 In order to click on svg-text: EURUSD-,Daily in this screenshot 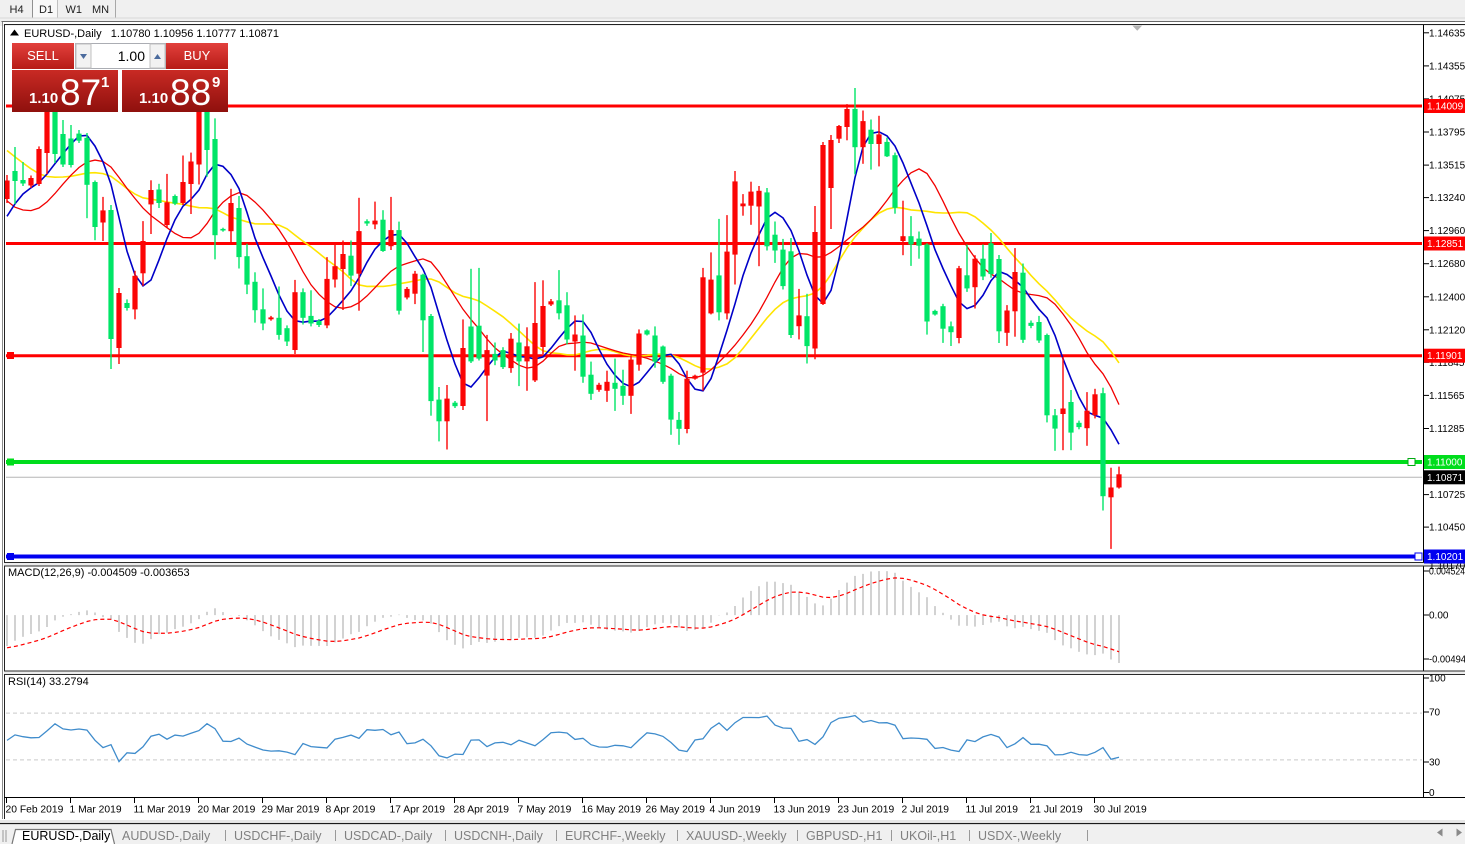, I will do `click(66, 836)`.